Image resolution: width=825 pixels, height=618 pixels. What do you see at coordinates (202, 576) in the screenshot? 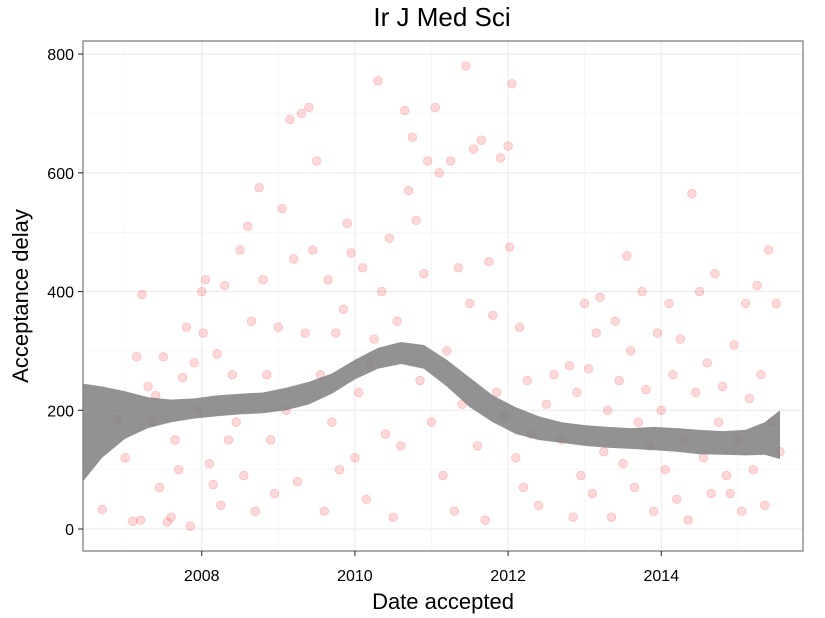
I see `x-tick-label: 2008` at bounding box center [202, 576].